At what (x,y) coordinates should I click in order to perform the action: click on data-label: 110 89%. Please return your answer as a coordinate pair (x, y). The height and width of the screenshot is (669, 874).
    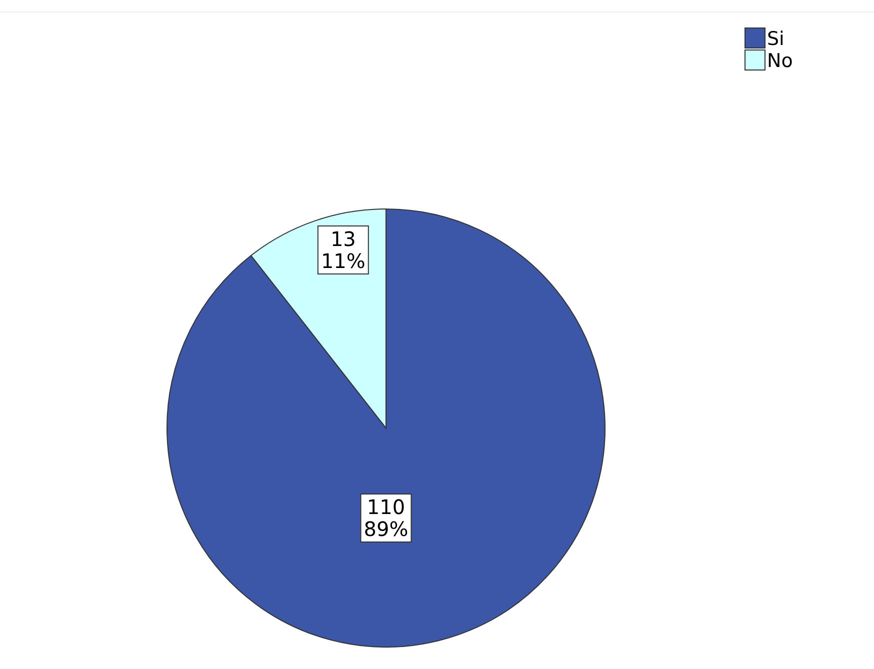
    Looking at the image, I should click on (386, 518).